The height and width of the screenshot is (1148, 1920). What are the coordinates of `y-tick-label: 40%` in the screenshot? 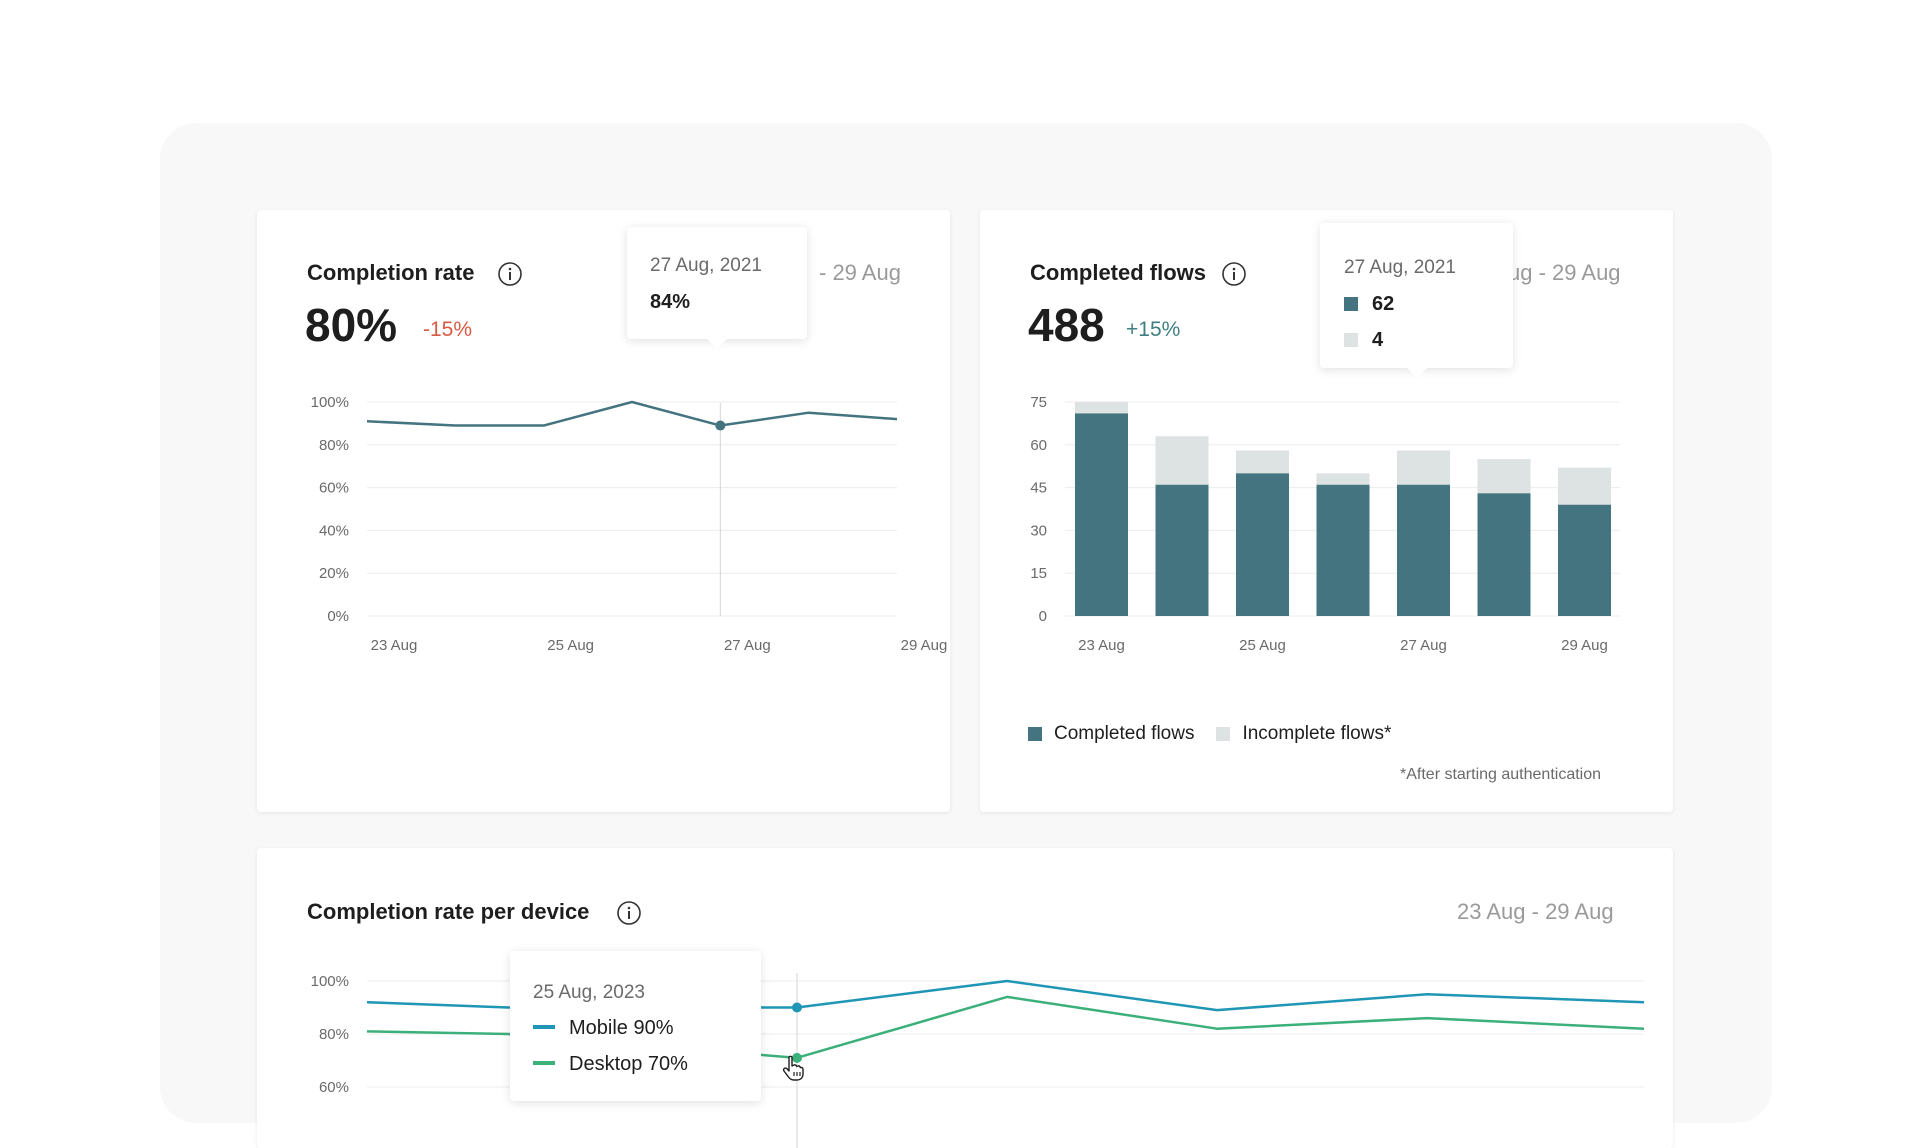 It's located at (334, 530).